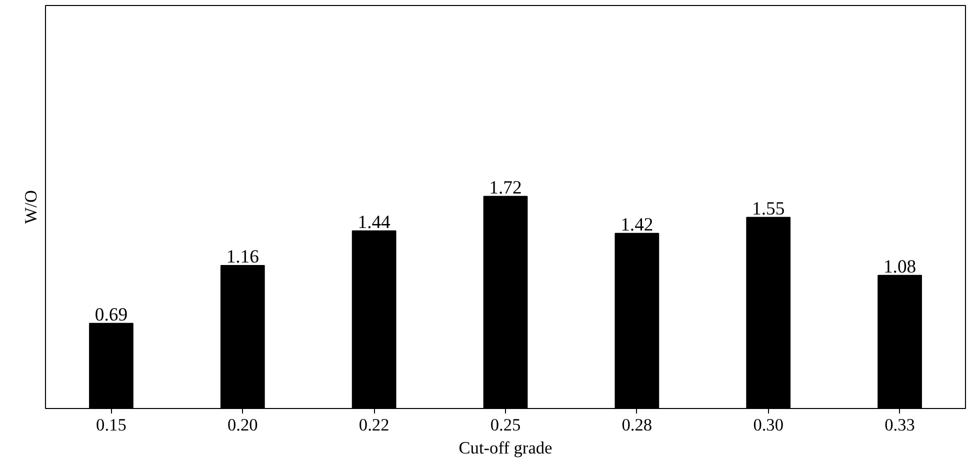 This screenshot has height=463, width=973. I want to click on x-axis-title: Cut-off grade, so click(505, 448).